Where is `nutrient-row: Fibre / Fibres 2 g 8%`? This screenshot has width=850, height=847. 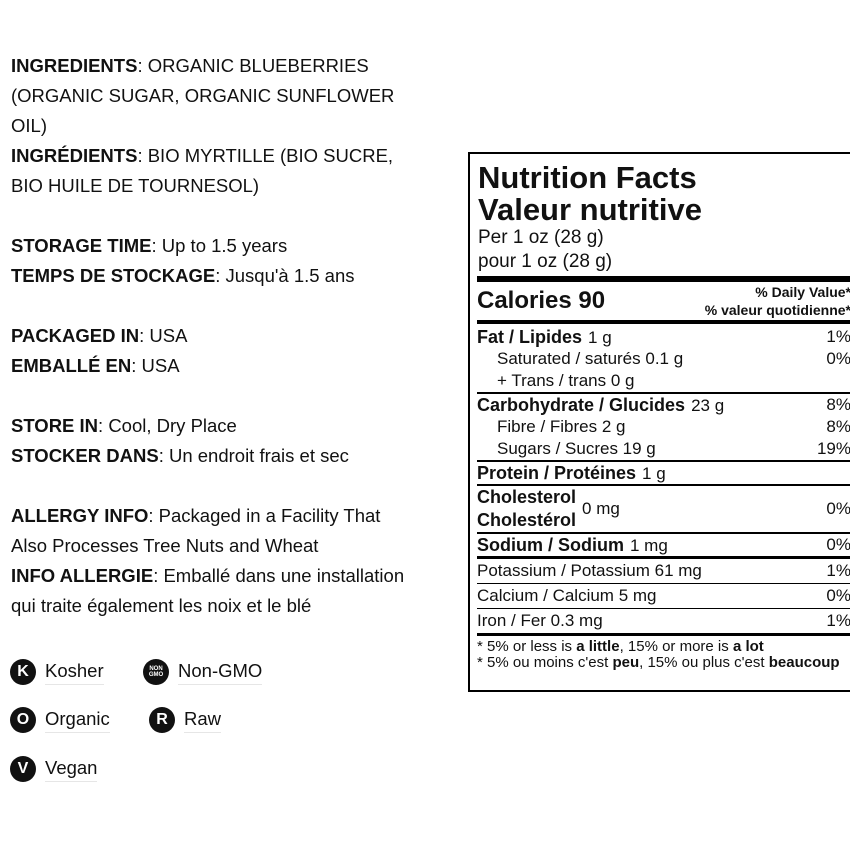
nutrient-row: Fibre / Fibres 2 g 8% is located at coordinates (663, 427).